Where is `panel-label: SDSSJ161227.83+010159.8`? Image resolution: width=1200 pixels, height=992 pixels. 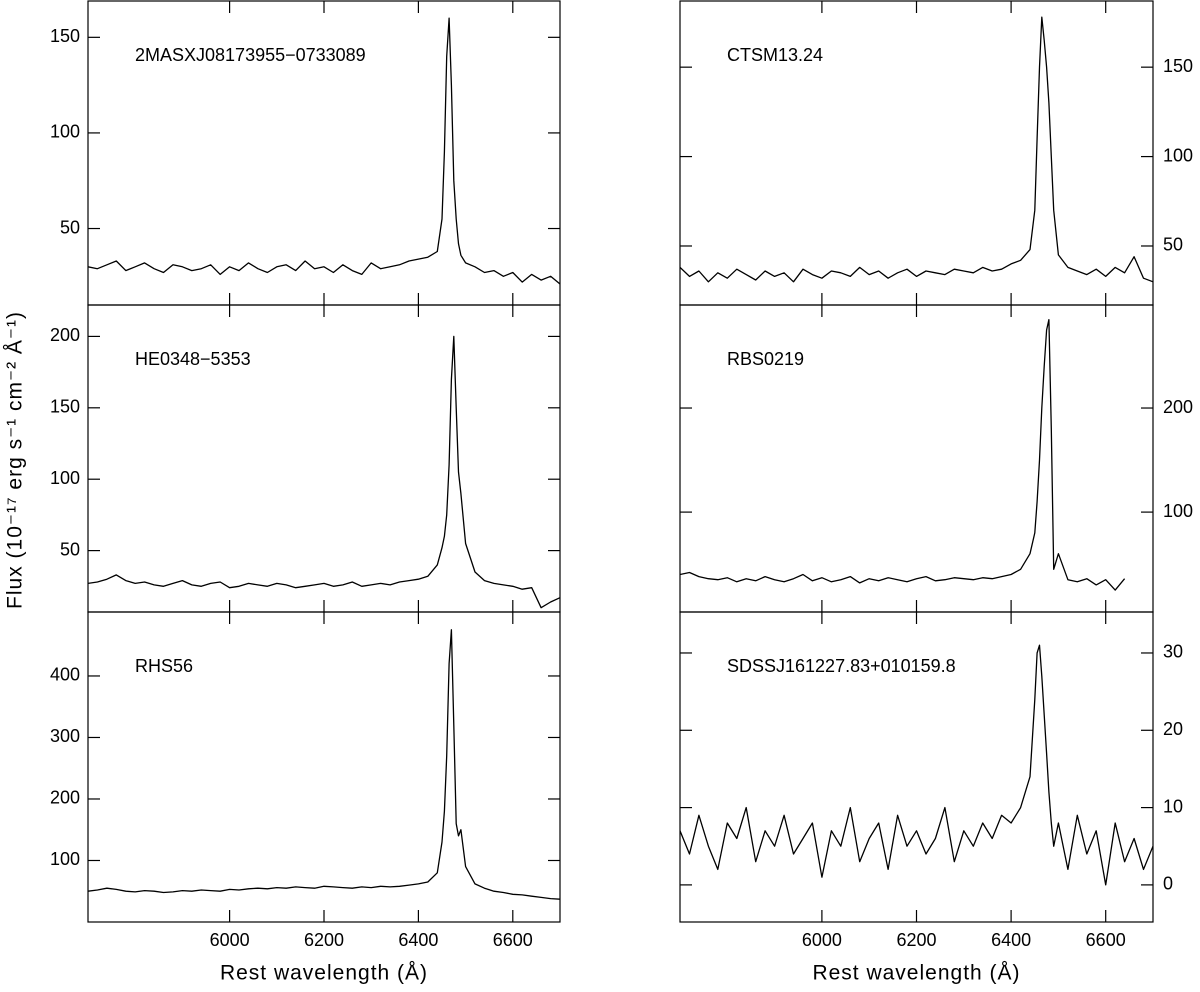
panel-label: SDSSJ161227.83+010159.8 is located at coordinates (841, 666).